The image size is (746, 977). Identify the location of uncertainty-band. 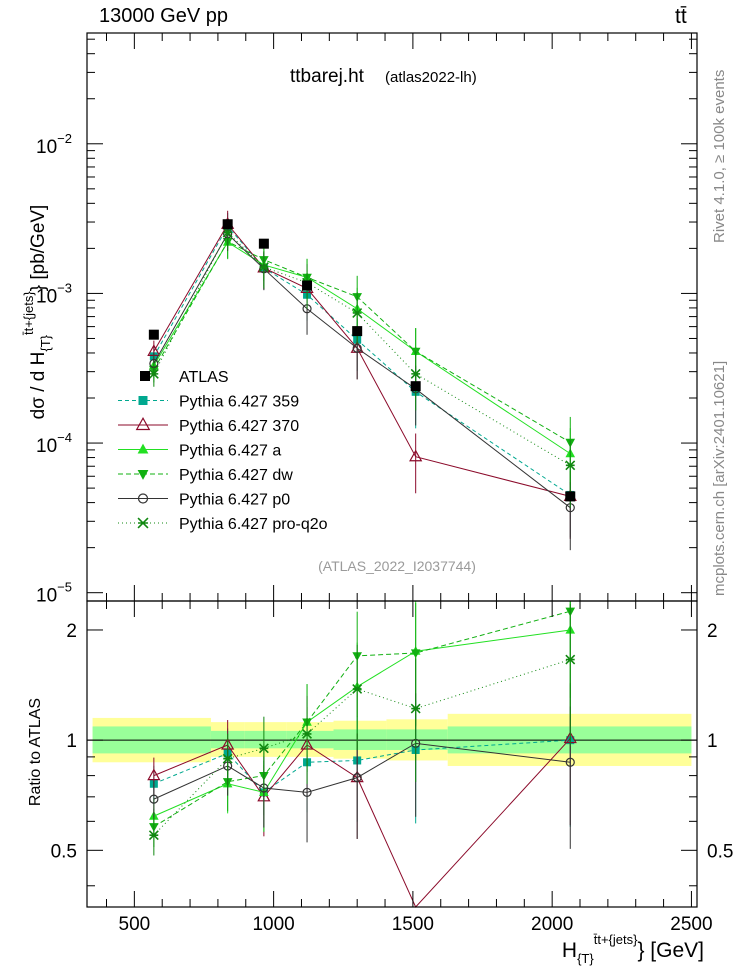
(392, 739).